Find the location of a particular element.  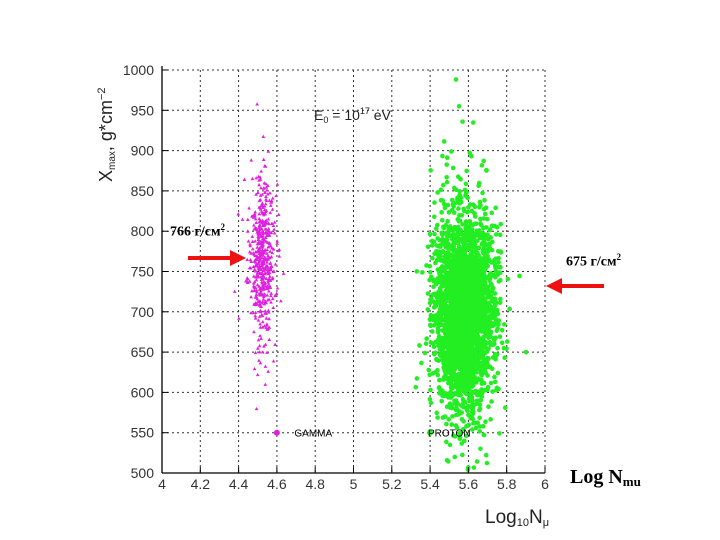

y-tick-label: 600 is located at coordinates (143, 392).